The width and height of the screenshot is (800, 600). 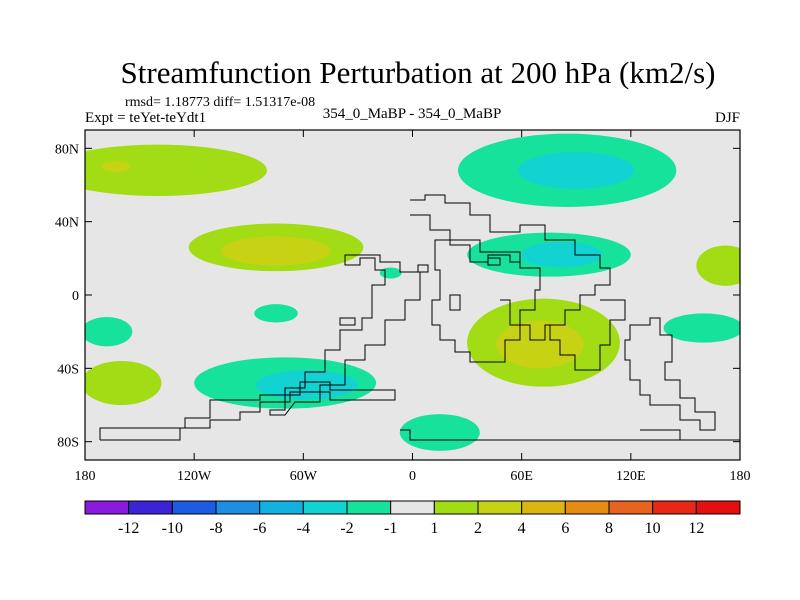 What do you see at coordinates (465, 238) in the screenshot?
I see `coastline-north-europe` at bounding box center [465, 238].